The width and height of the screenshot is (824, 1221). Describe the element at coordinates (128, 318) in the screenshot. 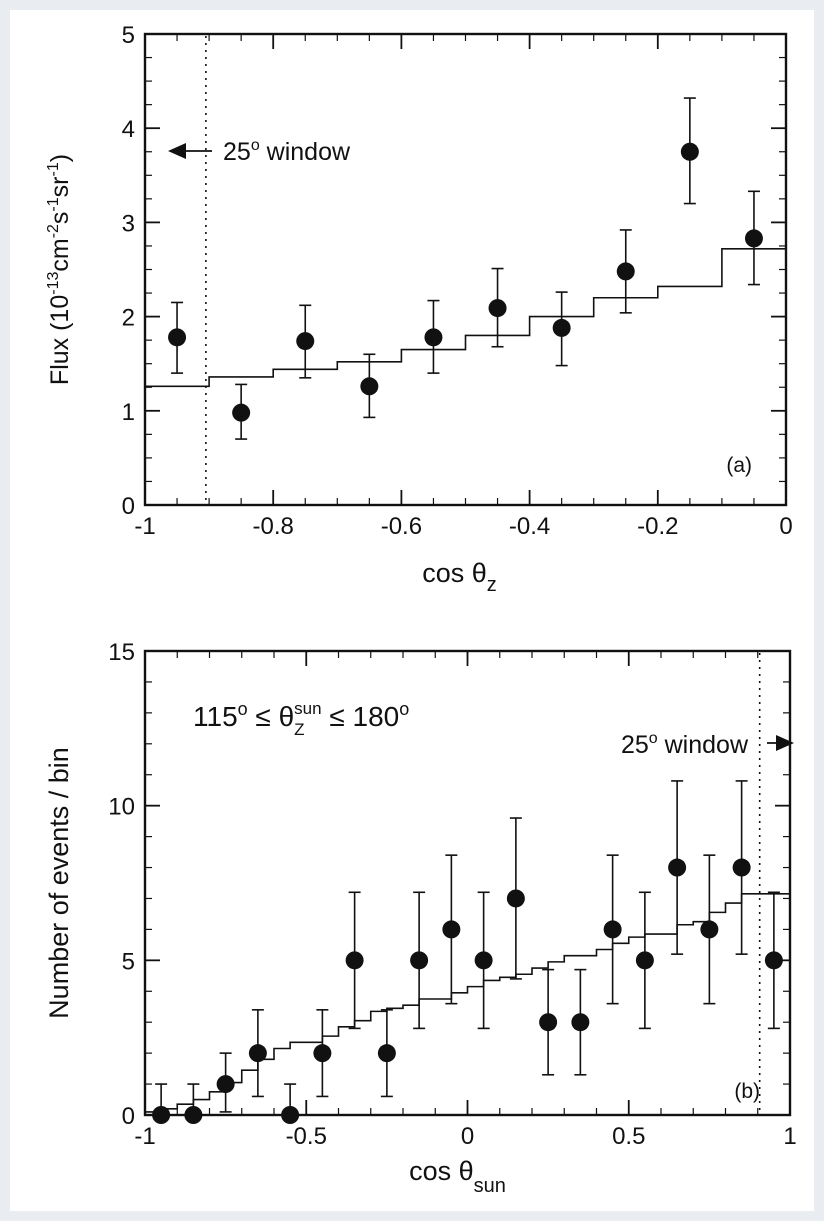

I see `y-tick-label: 2` at that location.